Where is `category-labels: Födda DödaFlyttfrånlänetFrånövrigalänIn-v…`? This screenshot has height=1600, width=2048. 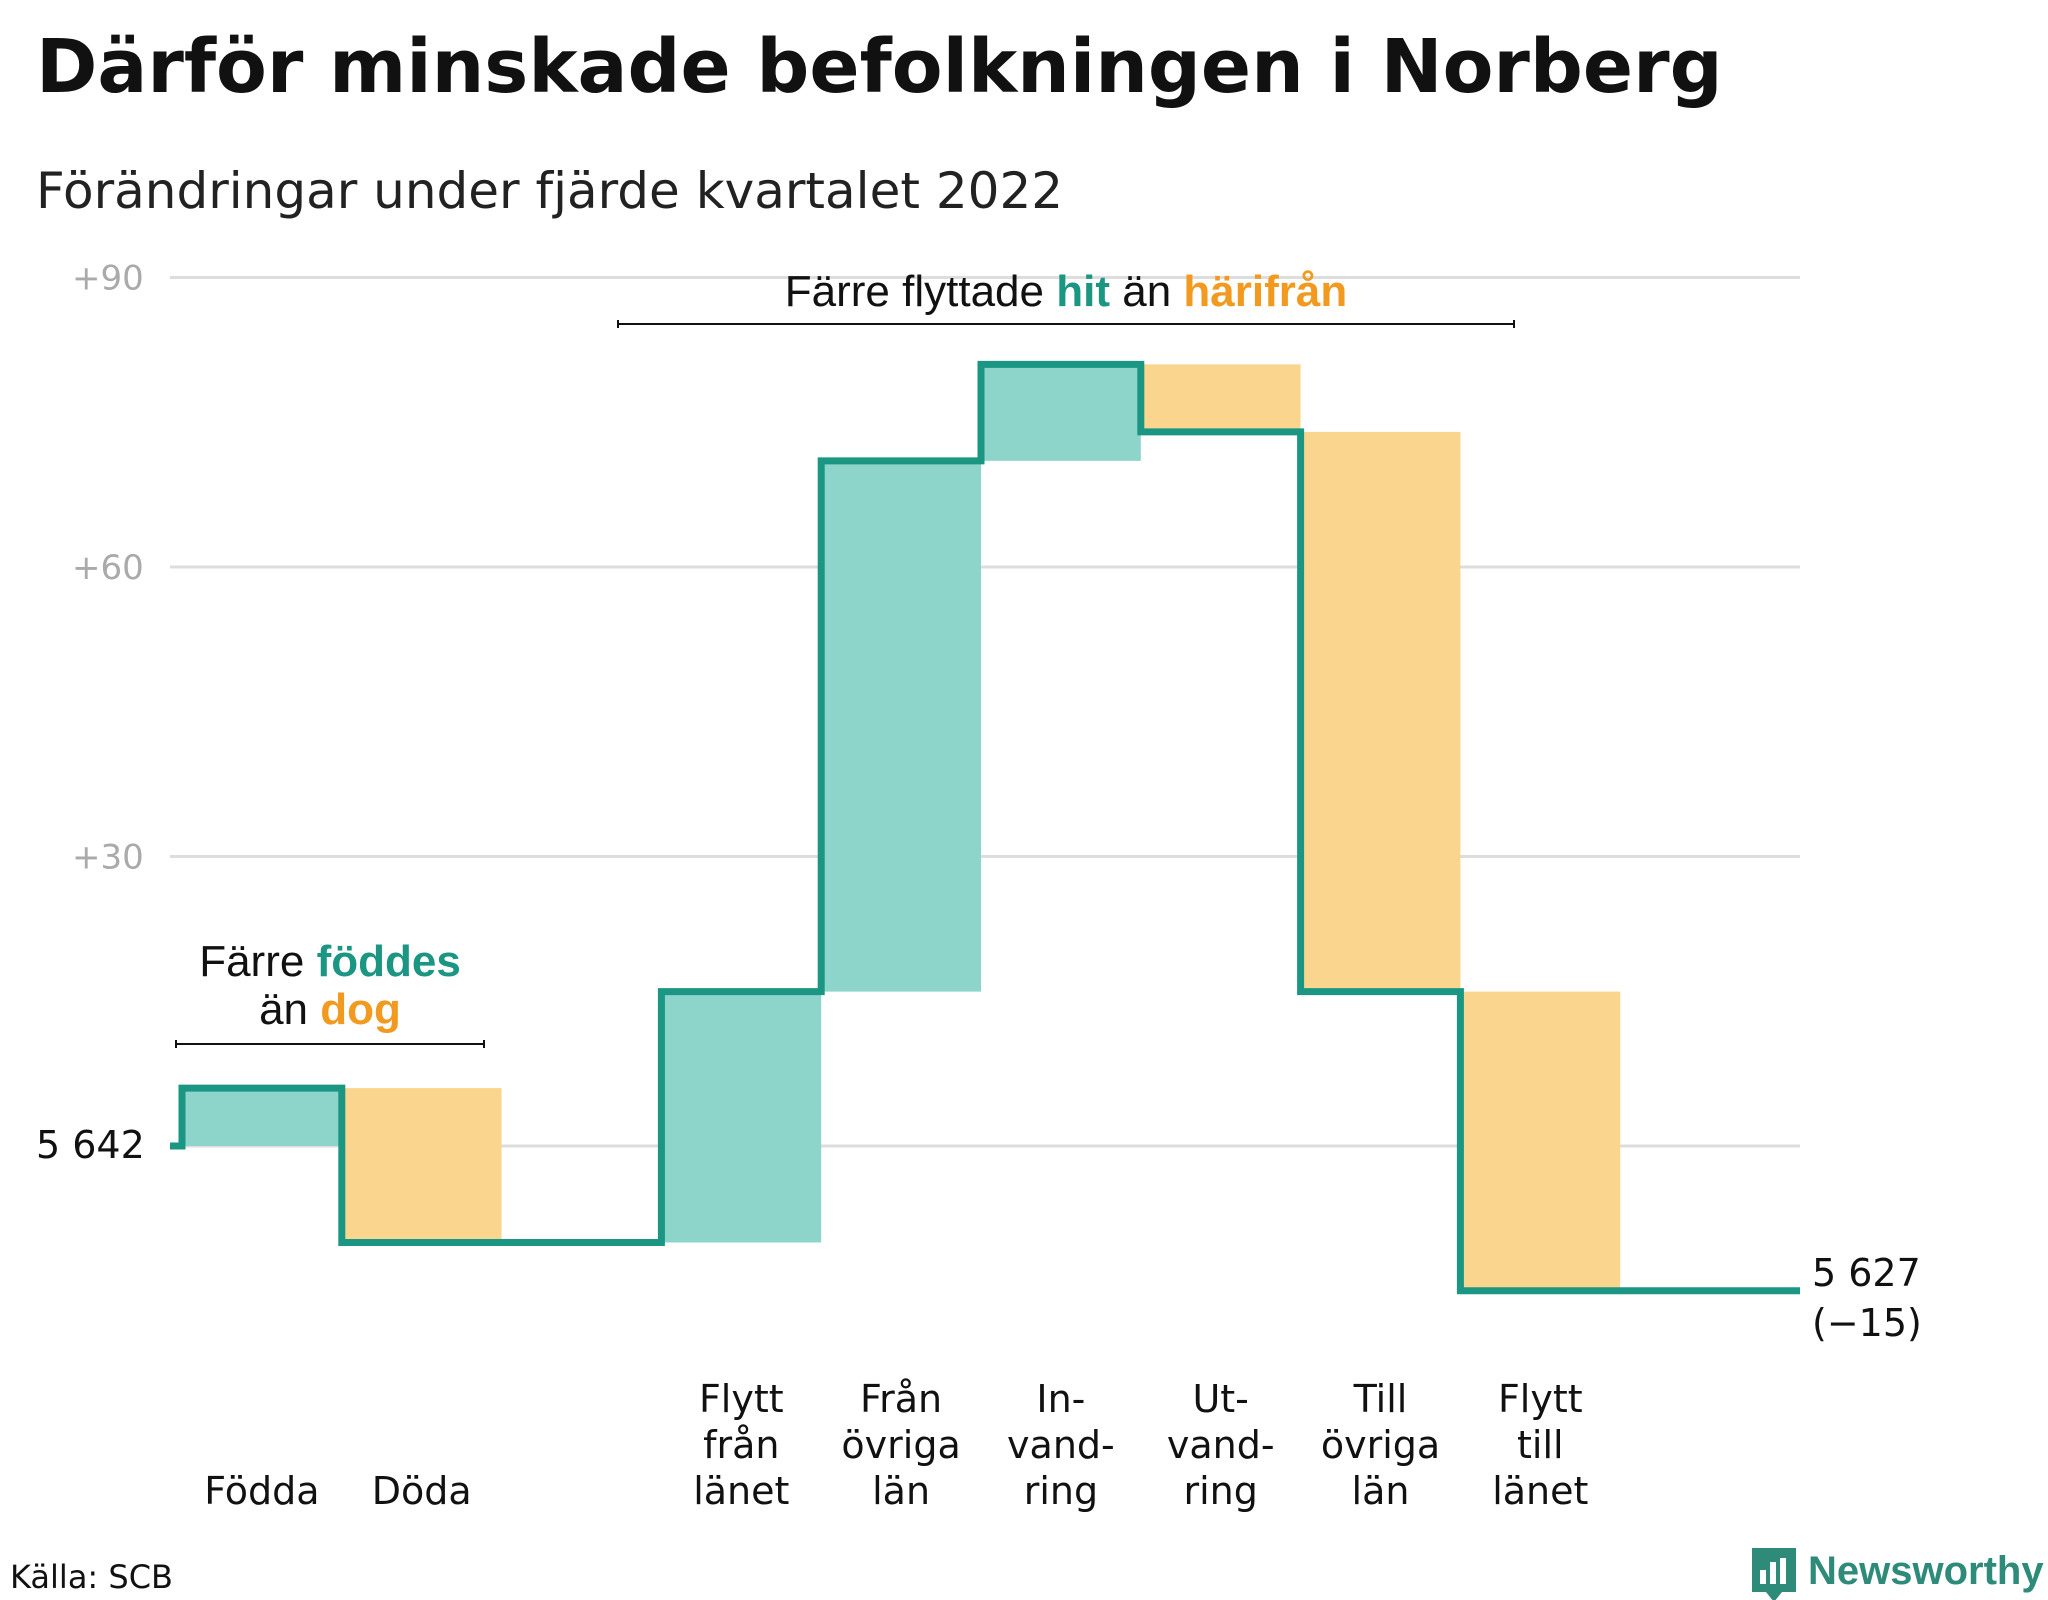
category-labels: Födda DödaFlyttfrånlänetFrånövrigalänIn-v… is located at coordinates (896, 1445).